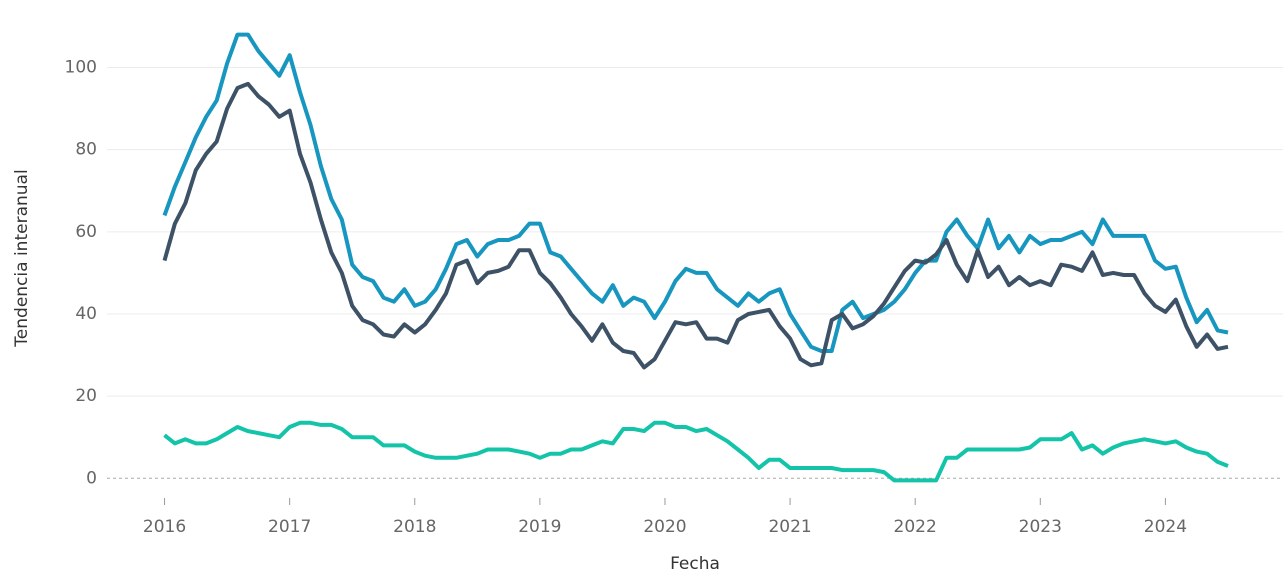 Image resolution: width=1283 pixels, height=577 pixels. What do you see at coordinates (86, 314) in the screenshot?
I see `y-tick-label: 40` at bounding box center [86, 314].